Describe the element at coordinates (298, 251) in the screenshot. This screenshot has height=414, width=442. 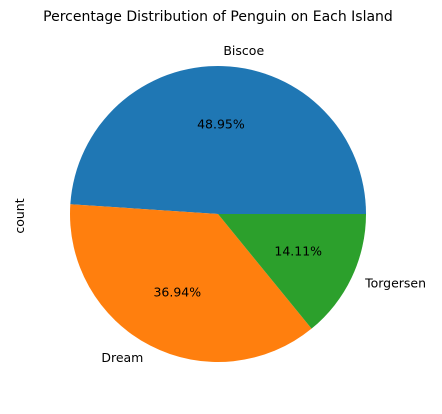
I see `pct-label-torgersen: 14.11%` at that location.